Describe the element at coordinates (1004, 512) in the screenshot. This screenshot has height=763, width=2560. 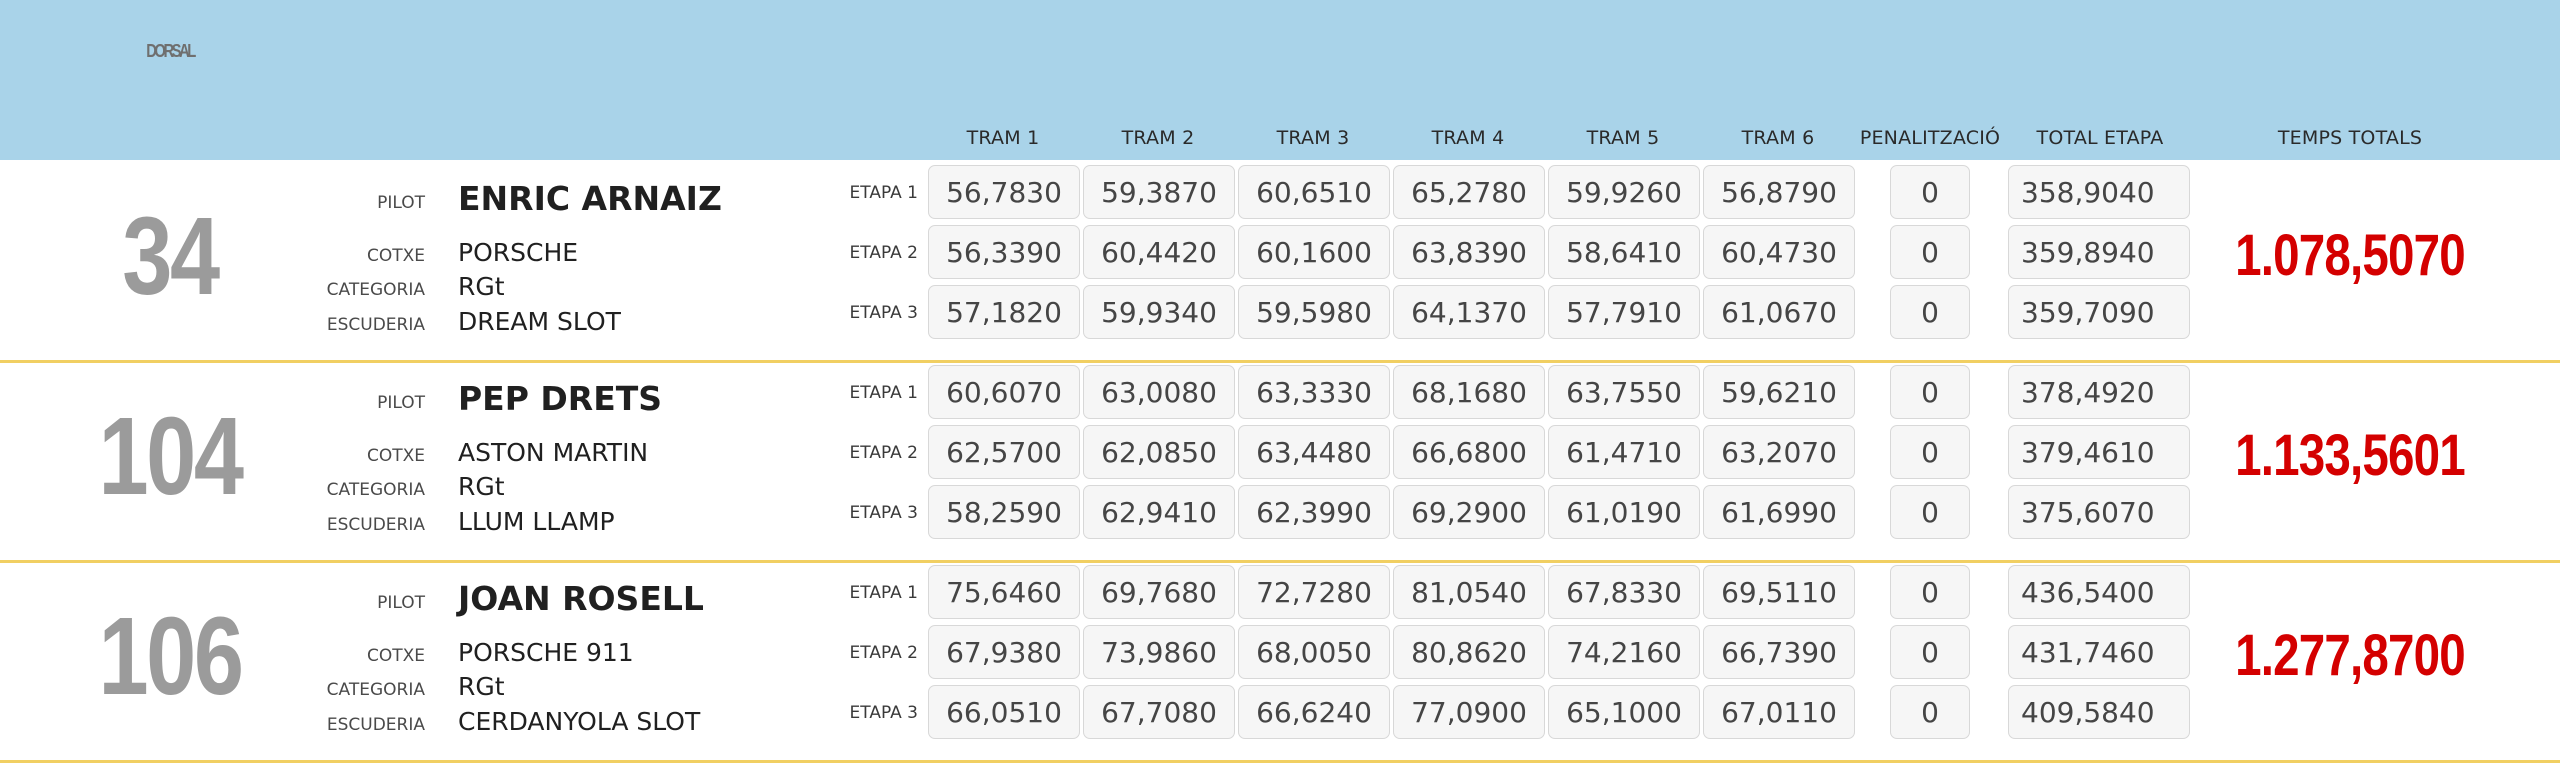
I see `tram-time-cell: 58,2590` at that location.